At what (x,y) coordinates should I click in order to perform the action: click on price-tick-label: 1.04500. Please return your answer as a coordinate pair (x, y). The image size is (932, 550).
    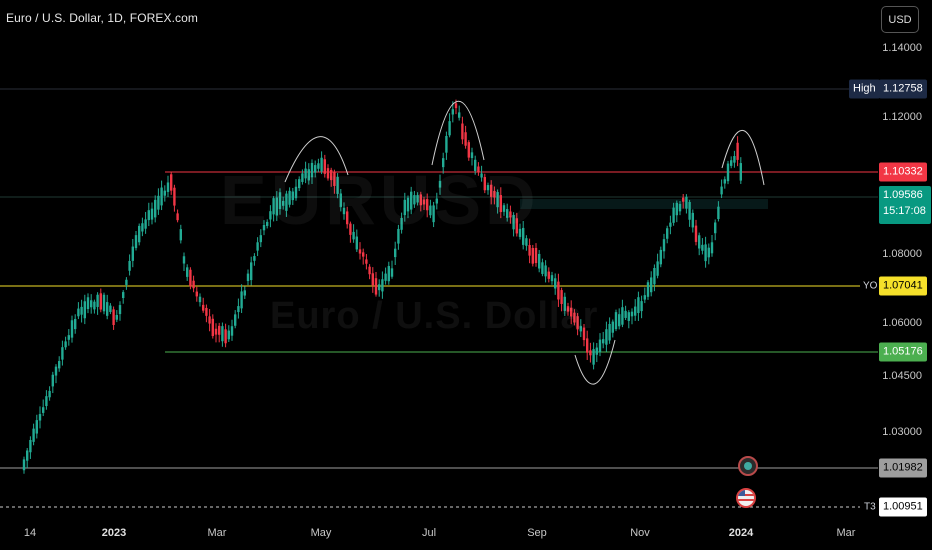
    Looking at the image, I should click on (902, 376).